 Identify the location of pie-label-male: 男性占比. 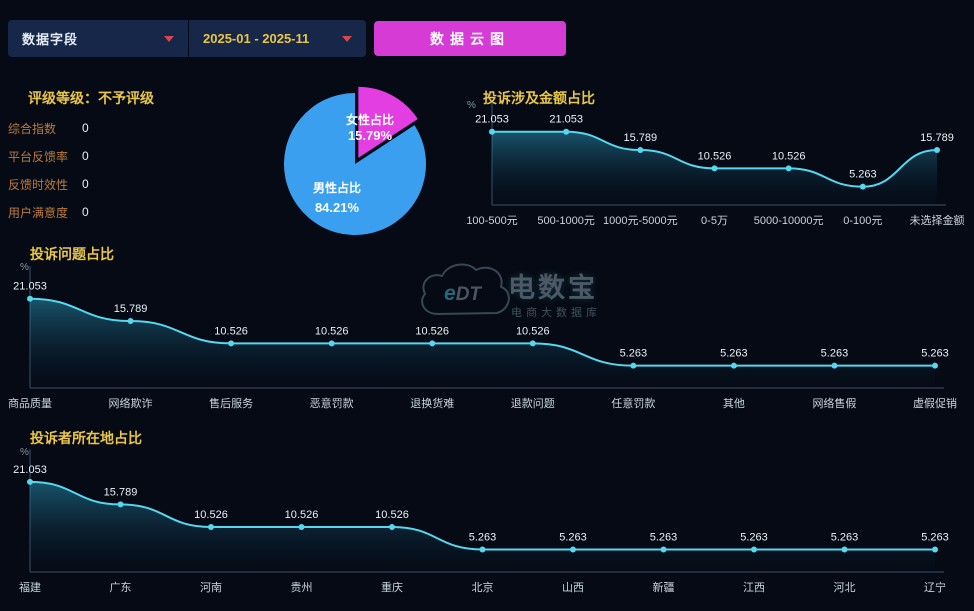
(337, 188).